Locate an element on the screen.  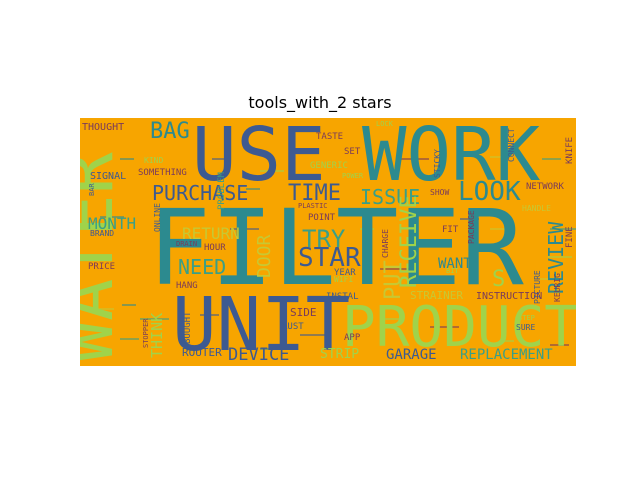
word-review: REVIEW is located at coordinates (556, 257).